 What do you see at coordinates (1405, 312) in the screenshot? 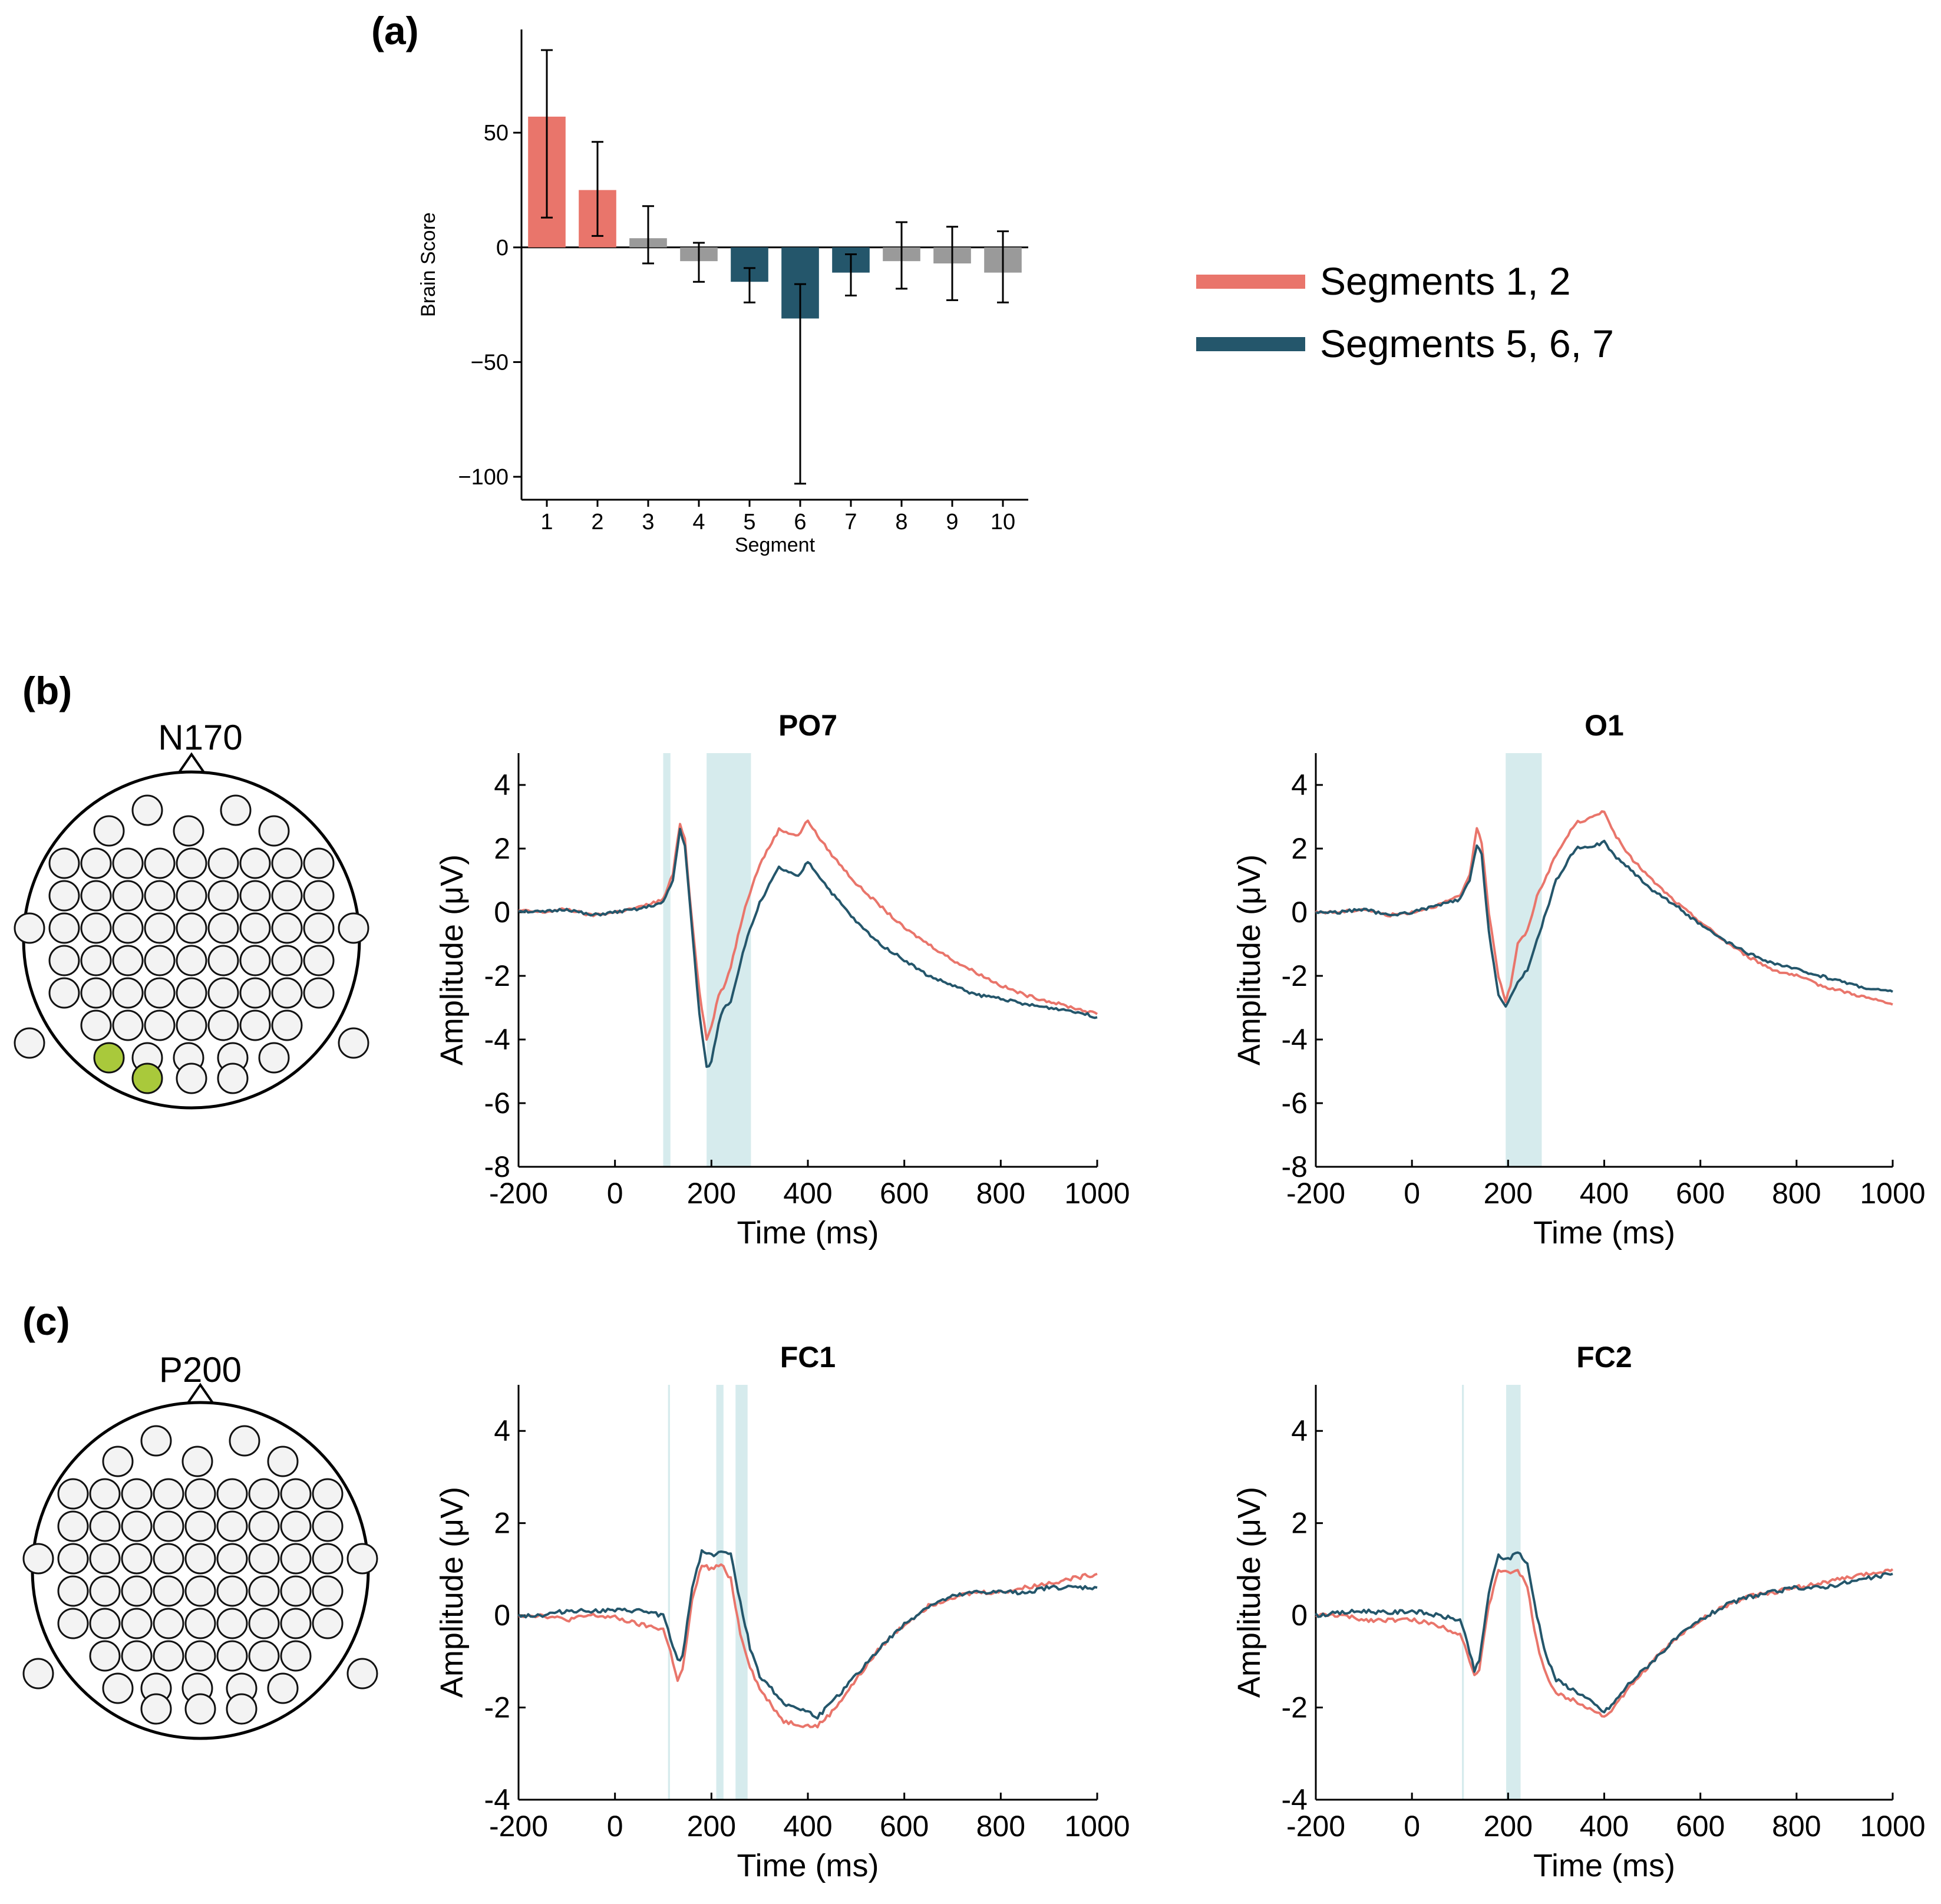
I see `legend: Segments 1, 2 Segments 5, 6, 7` at bounding box center [1405, 312].